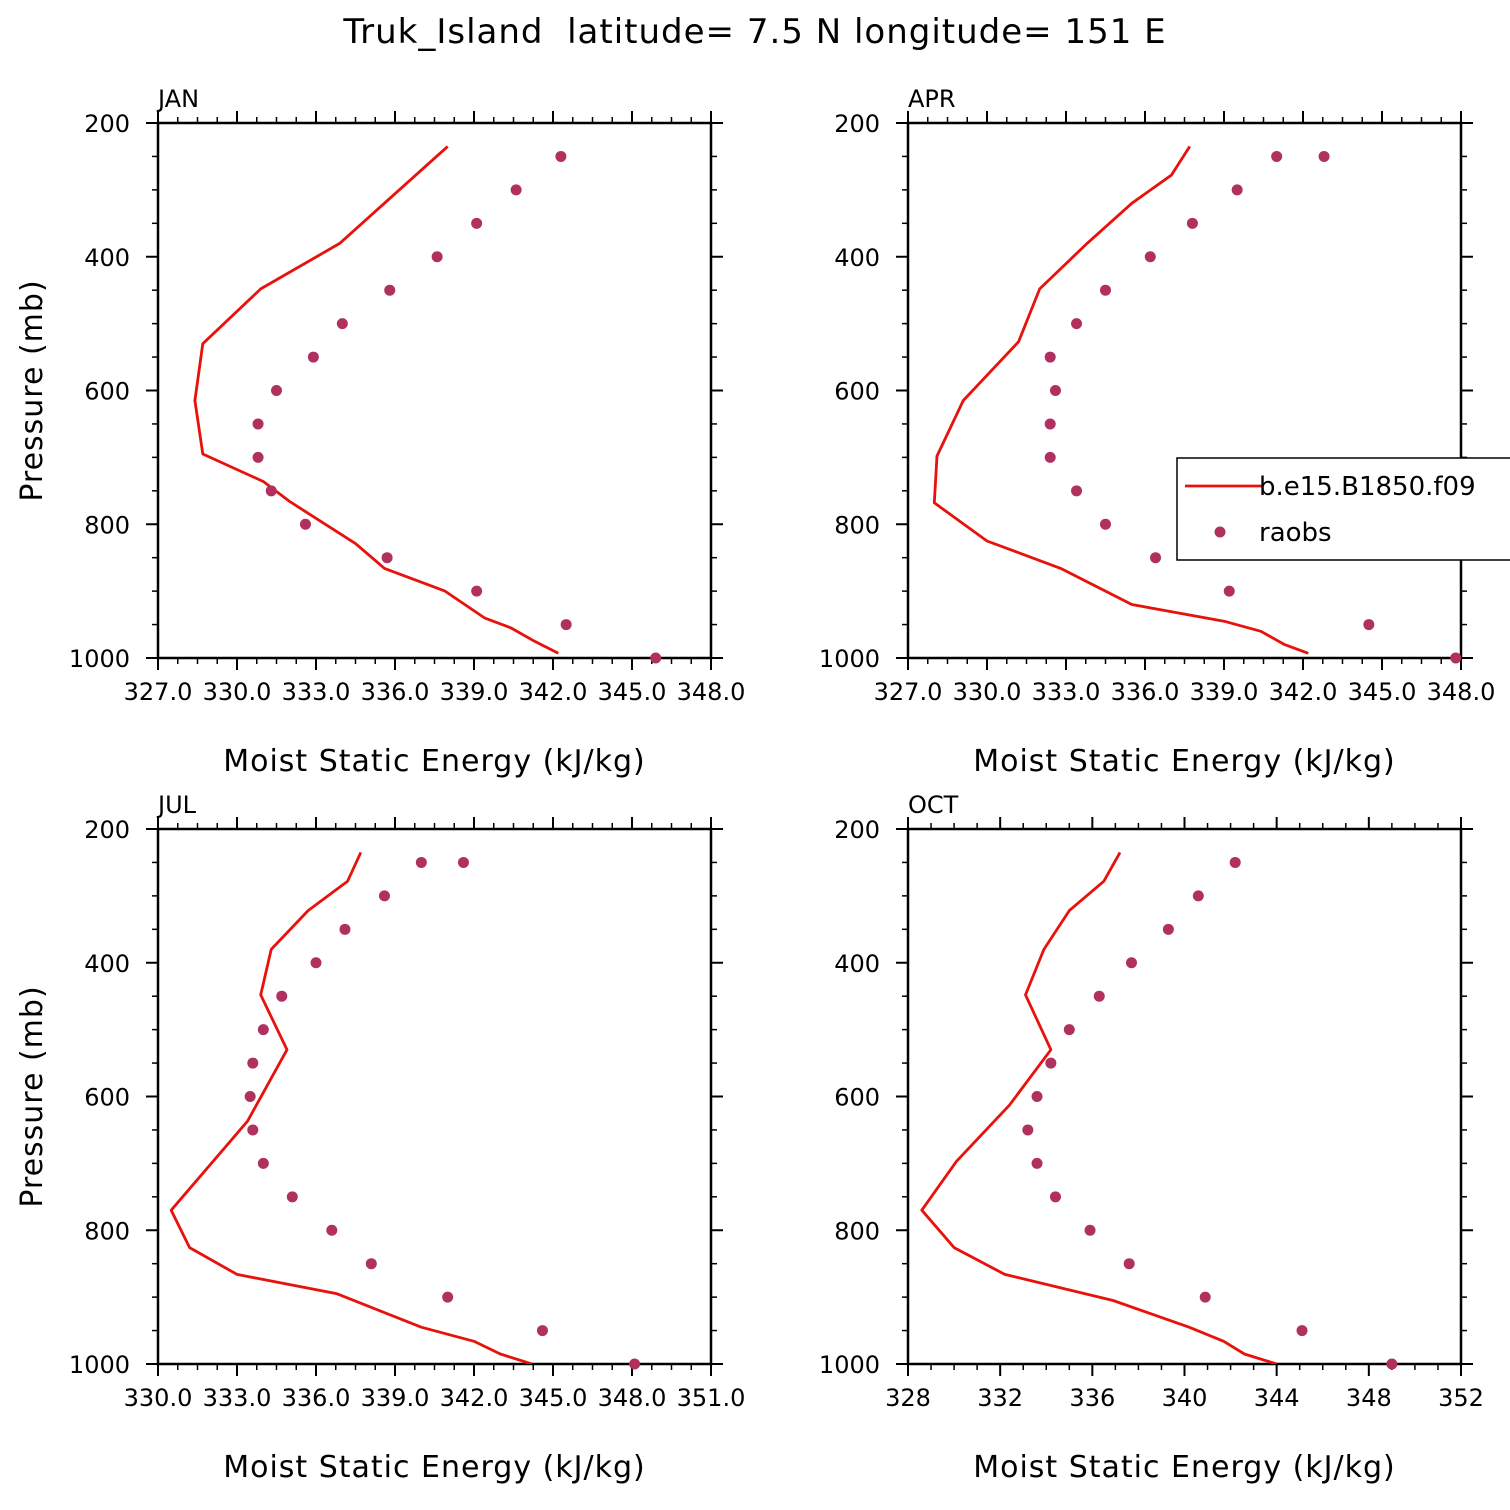 The height and width of the screenshot is (1510, 1510). What do you see at coordinates (553, 1398) in the screenshot?
I see `x-tick-label: 345.0` at bounding box center [553, 1398].